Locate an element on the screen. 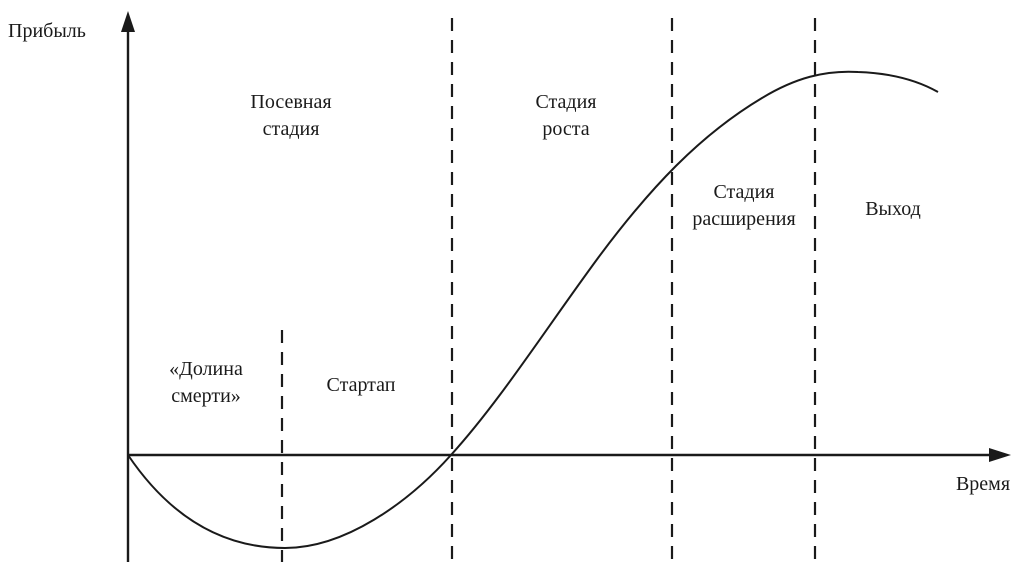 This screenshot has width=1024, height=578. y-axis-arrowhead-icon is located at coordinates (128, 21).